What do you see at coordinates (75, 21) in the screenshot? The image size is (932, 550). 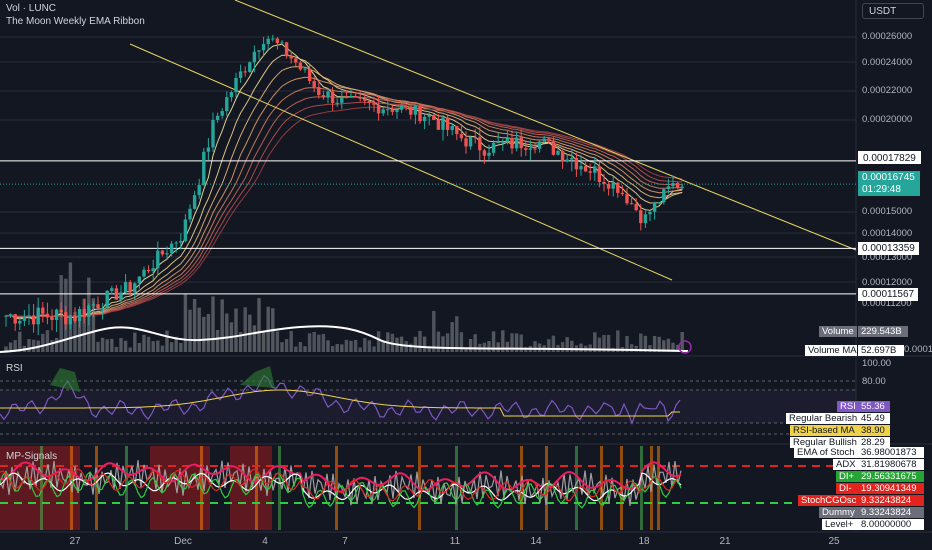 I see `legend-indicator: The Moon Weekly EMA Ribbon` at bounding box center [75, 21].